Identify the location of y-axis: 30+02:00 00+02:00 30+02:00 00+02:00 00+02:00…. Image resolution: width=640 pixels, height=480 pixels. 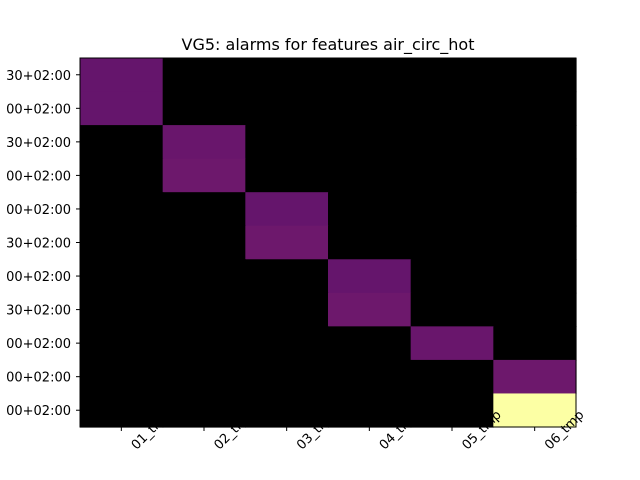
(43, 244).